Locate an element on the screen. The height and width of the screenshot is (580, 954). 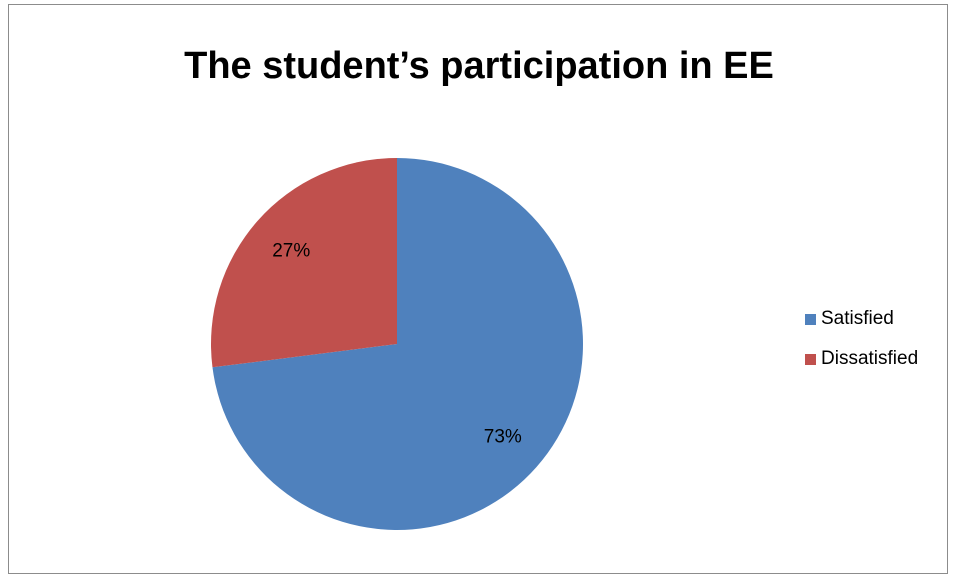
legend-item-dissatisfied: Dissatisfied is located at coordinates (861, 359).